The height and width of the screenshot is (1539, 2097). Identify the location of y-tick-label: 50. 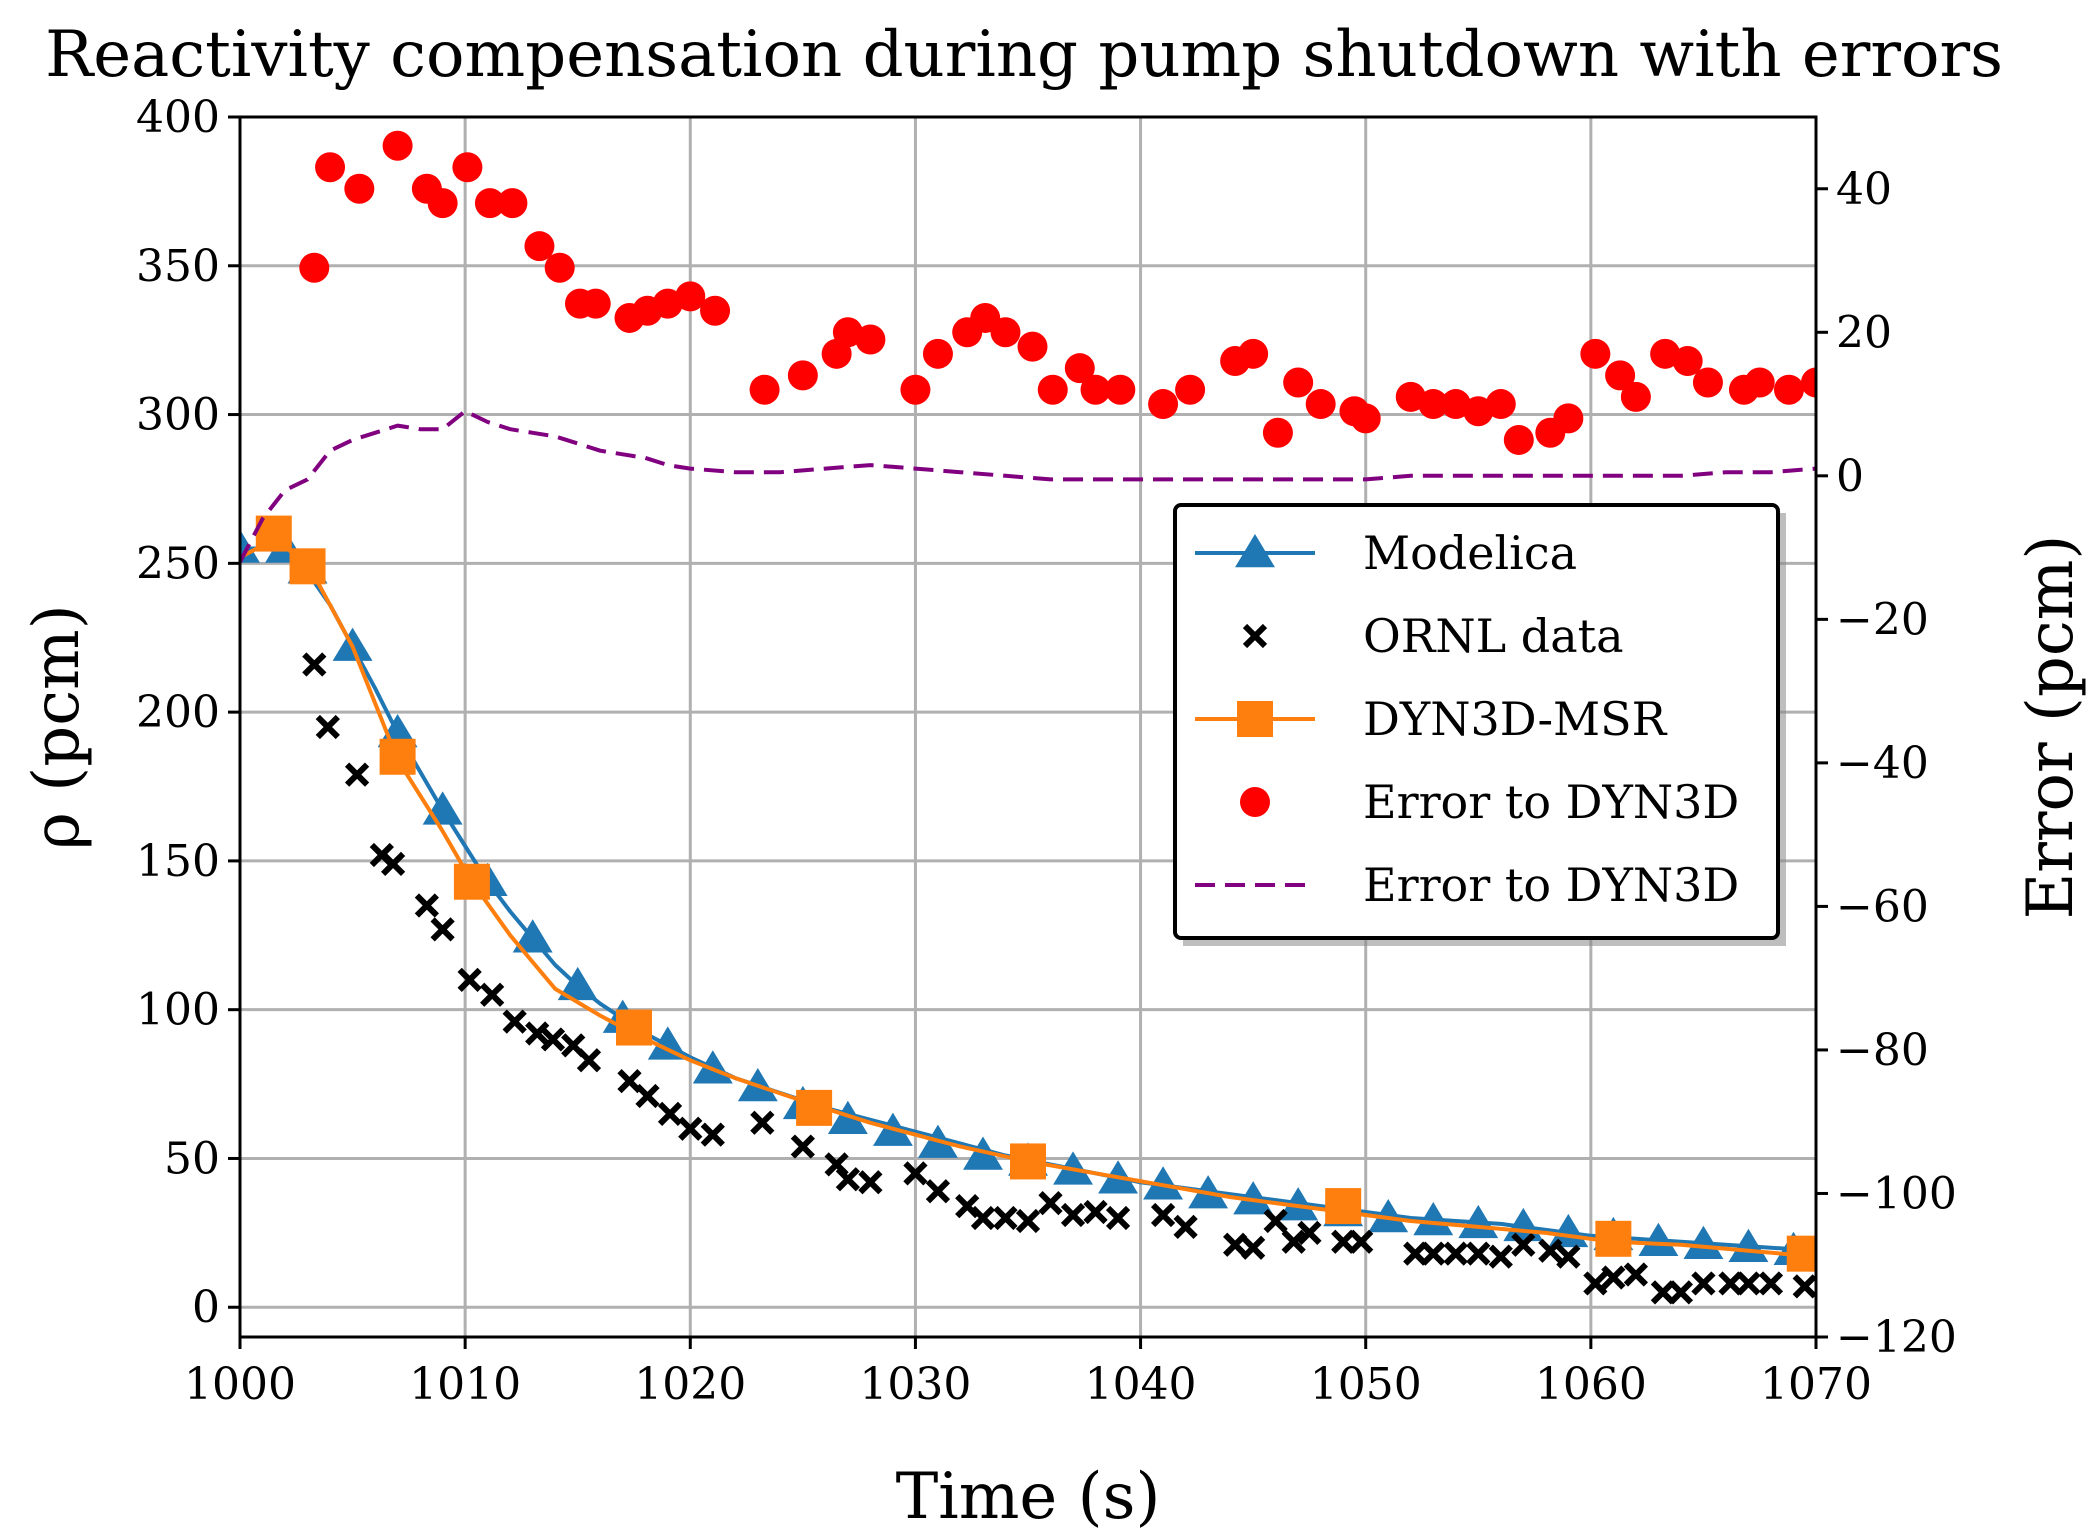
(192, 1158).